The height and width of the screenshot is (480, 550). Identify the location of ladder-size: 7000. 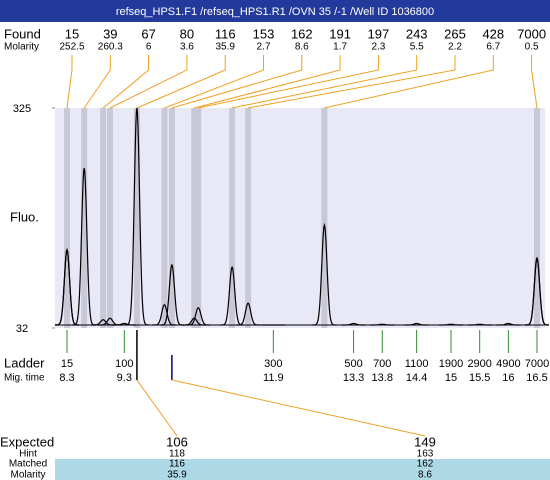
(537, 364).